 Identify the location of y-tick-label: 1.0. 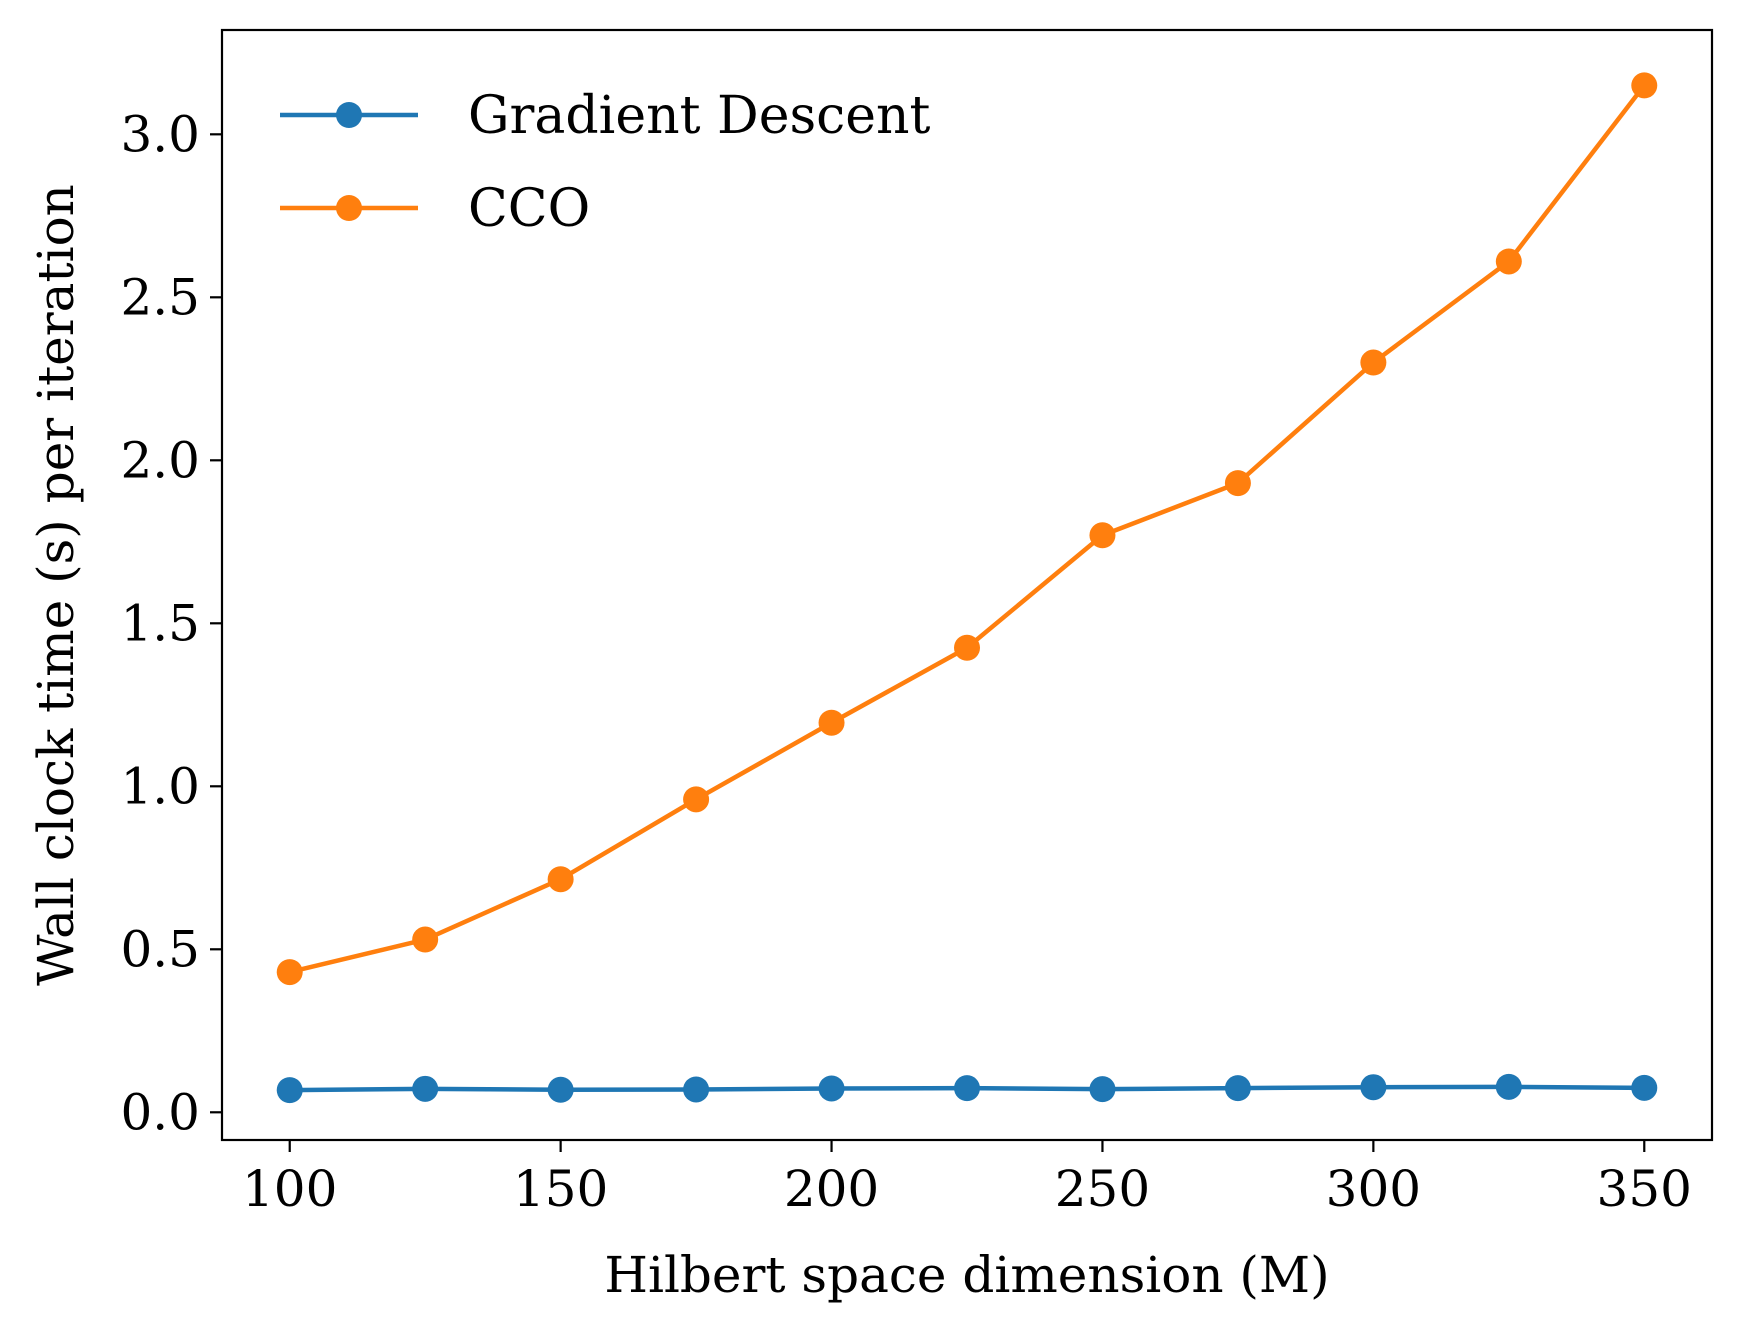
(160, 786).